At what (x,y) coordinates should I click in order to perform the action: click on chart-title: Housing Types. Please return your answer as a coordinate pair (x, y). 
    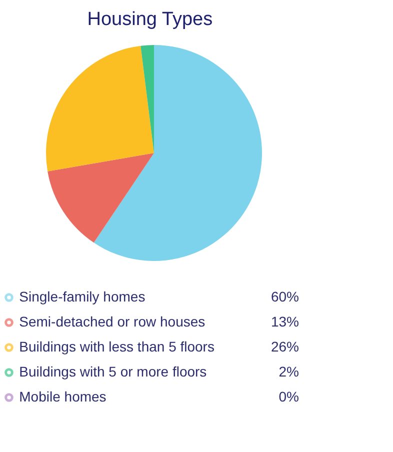
    Looking at the image, I should click on (150, 19).